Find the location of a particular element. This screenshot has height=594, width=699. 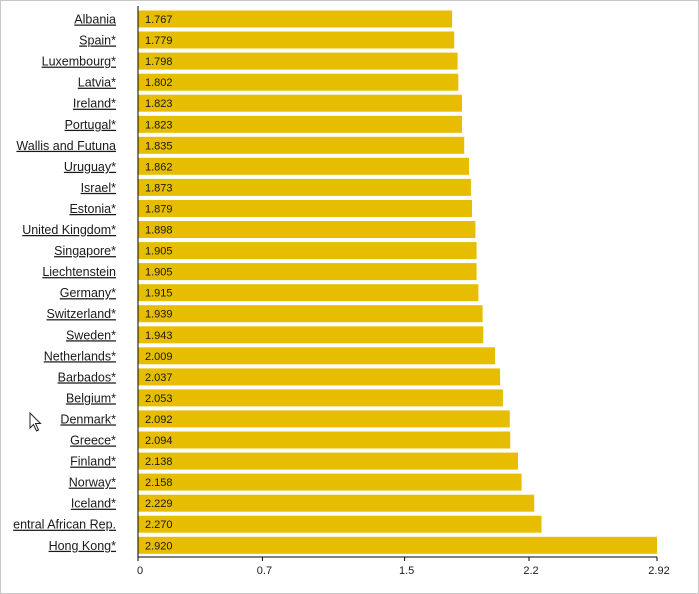

category-label: Singapore* is located at coordinates (85, 251).